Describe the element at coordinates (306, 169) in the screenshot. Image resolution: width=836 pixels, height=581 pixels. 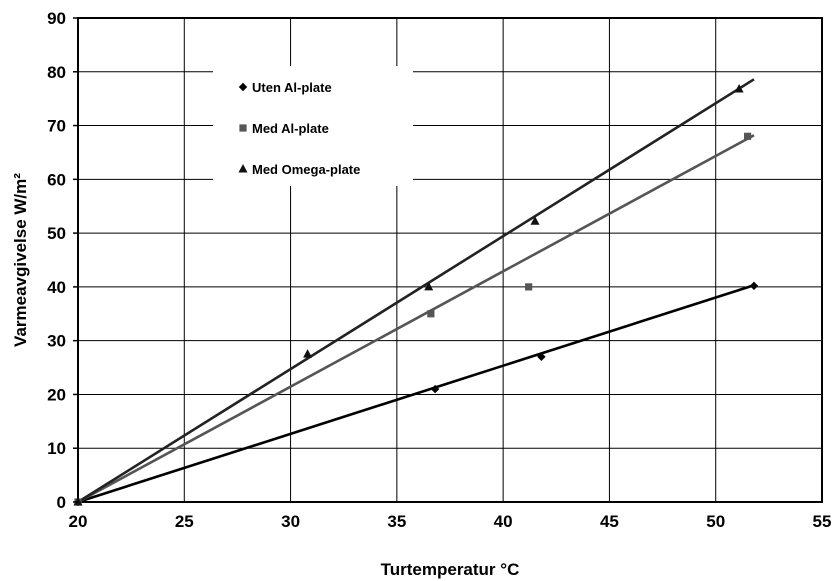
I see `legend-label-3: Med Omega-plate` at that location.